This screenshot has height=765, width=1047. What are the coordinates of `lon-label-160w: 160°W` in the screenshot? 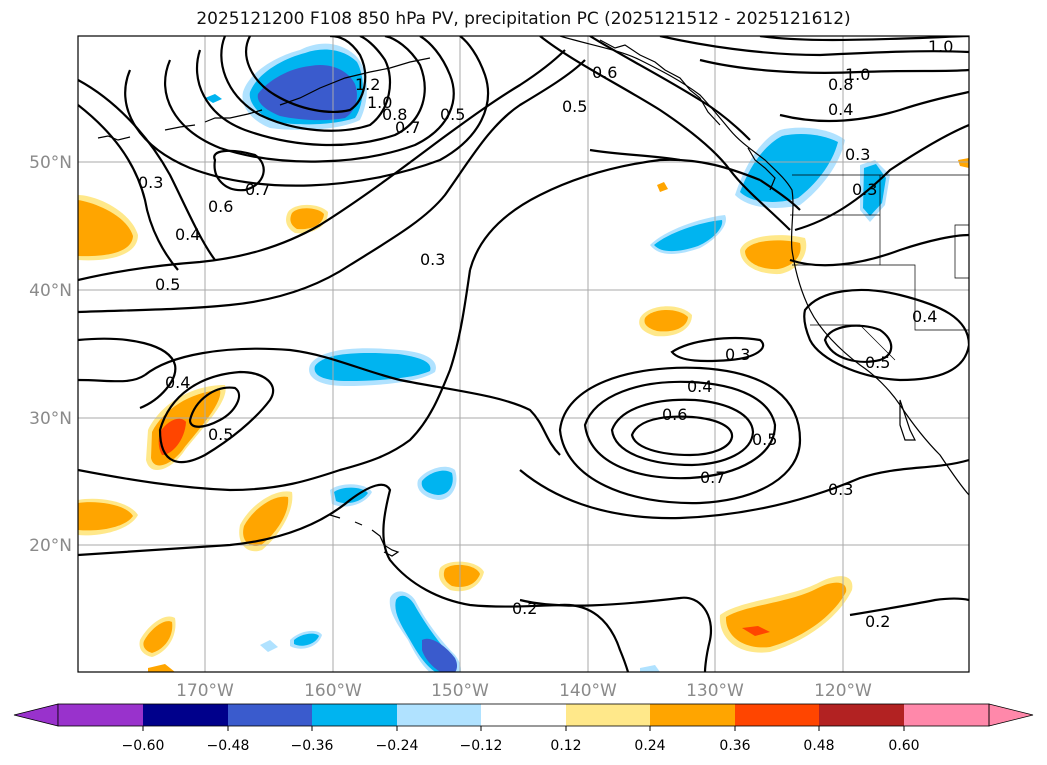 It's located at (333, 691).